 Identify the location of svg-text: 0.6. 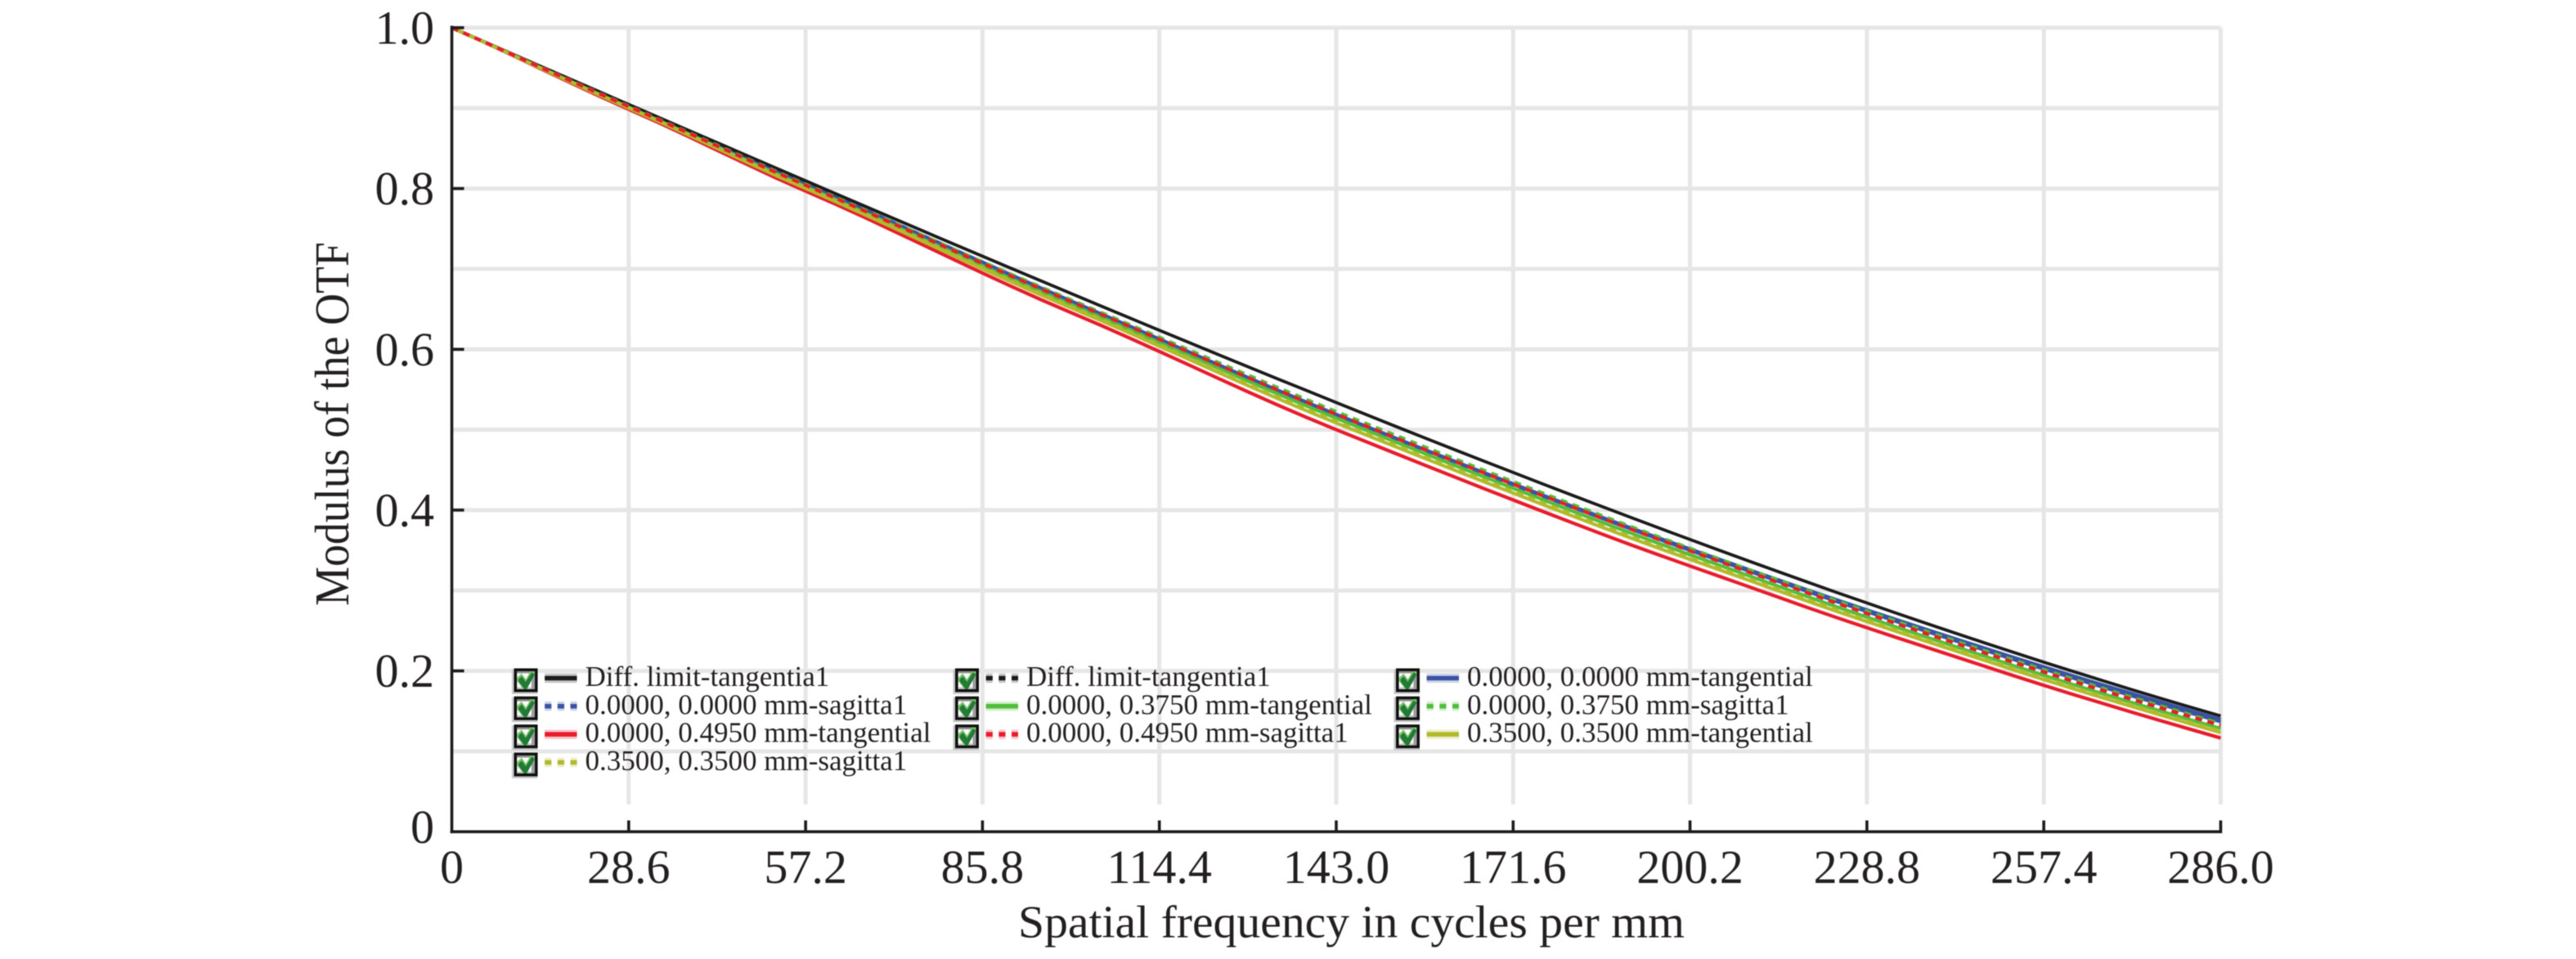
(405, 349).